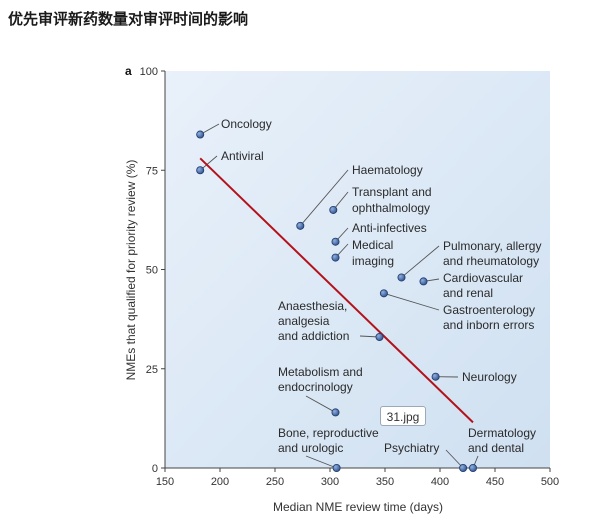 The image size is (591, 521). Describe the element at coordinates (440, 482) in the screenshot. I see `x-tick-label: 400` at that location.